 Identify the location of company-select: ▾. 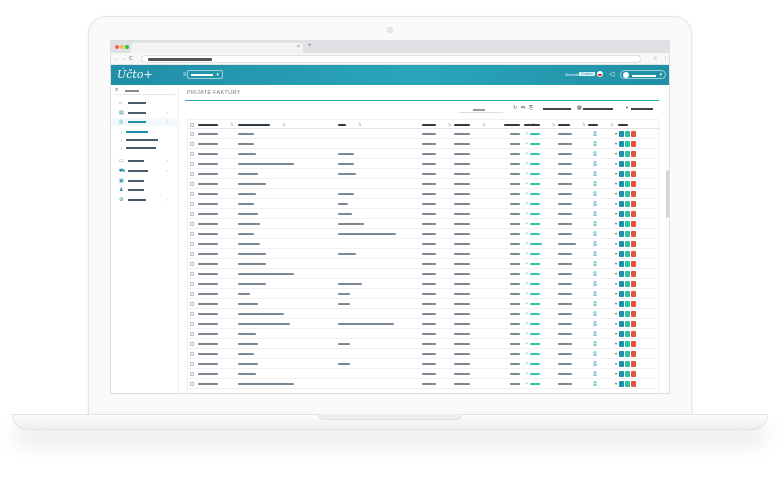
(205, 74).